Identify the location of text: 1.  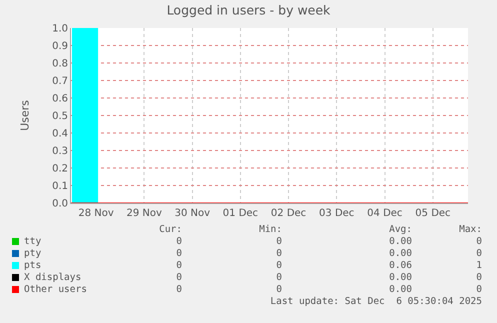
(478, 266).